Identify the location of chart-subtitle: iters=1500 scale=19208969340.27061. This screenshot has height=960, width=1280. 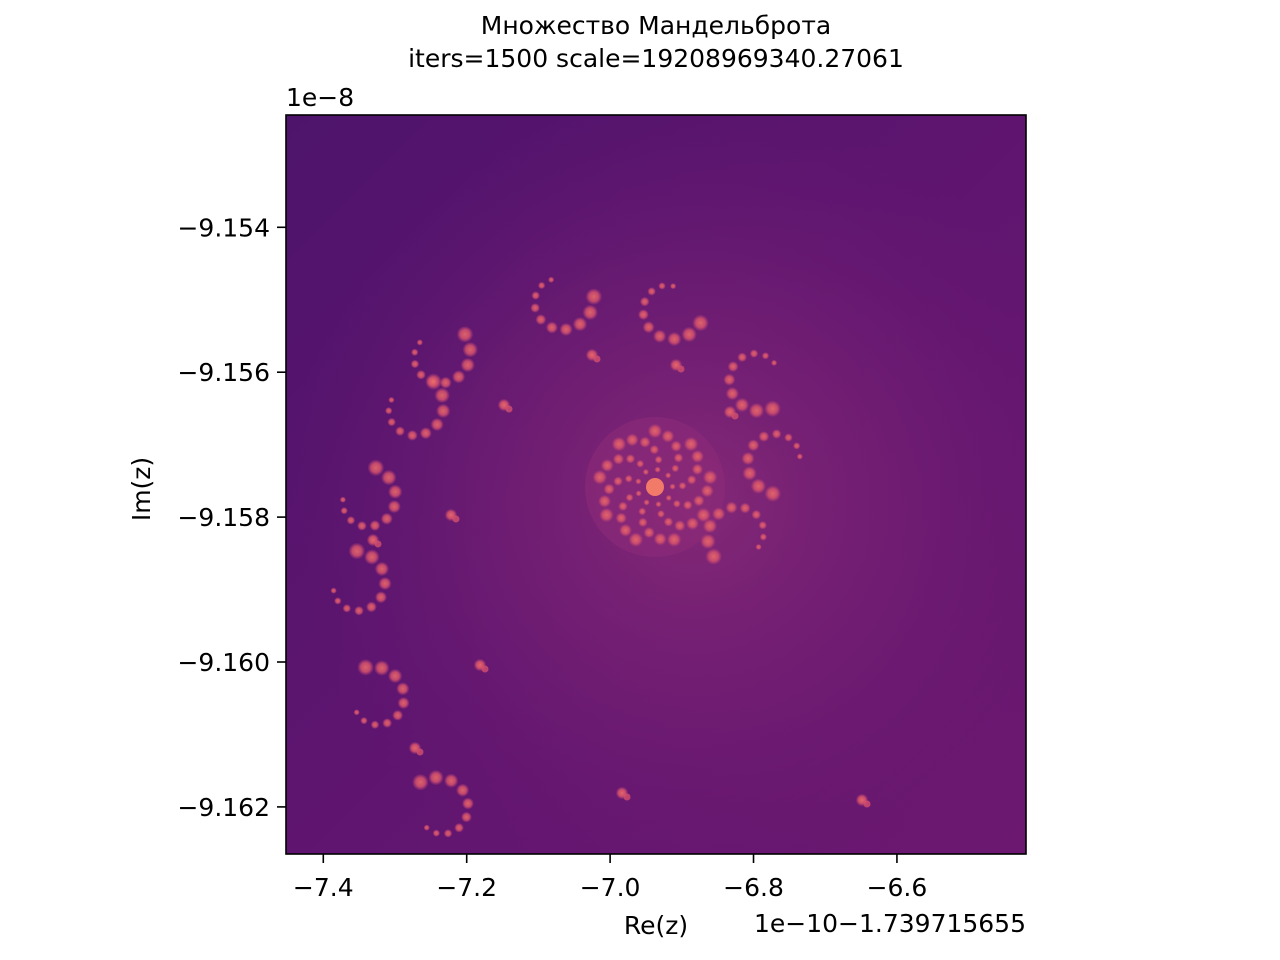
(656, 58).